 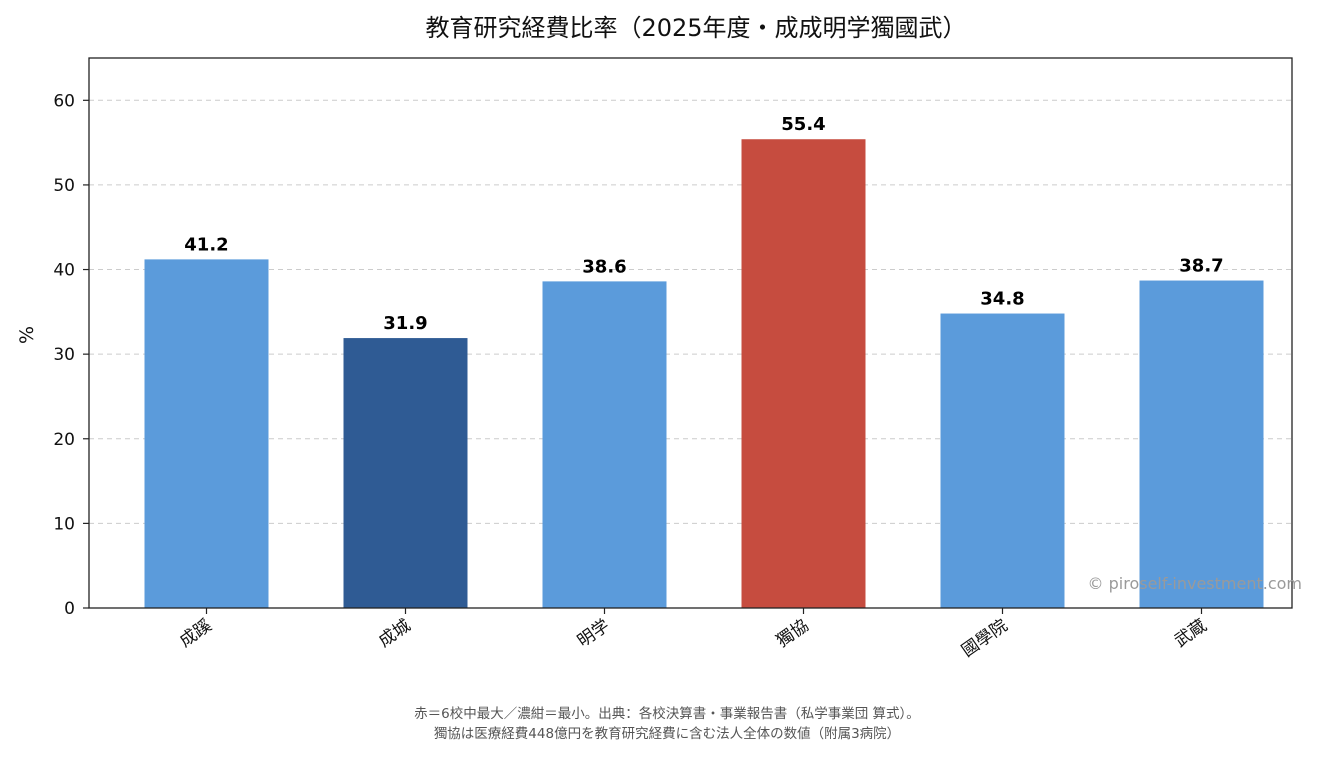 I want to click on footnote-line-2: 獨協は医療経費448億円を教育研究経費に含む法人全体の数値（附属3病院）, so click(x=667, y=733).